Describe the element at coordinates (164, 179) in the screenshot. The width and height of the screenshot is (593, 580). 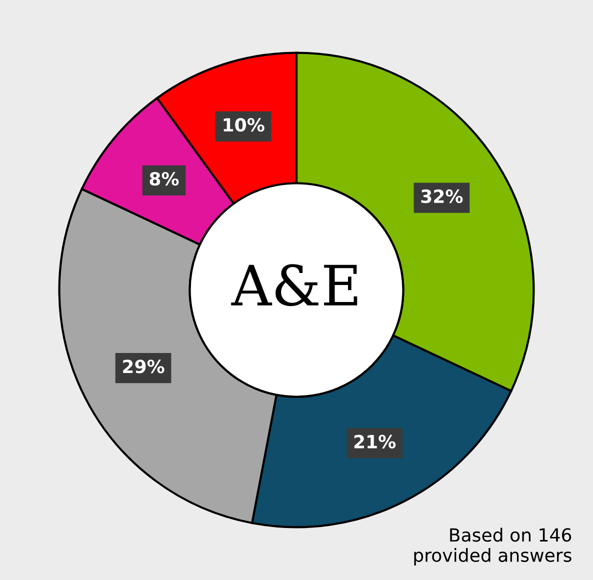
I see `data-label: 8%` at that location.